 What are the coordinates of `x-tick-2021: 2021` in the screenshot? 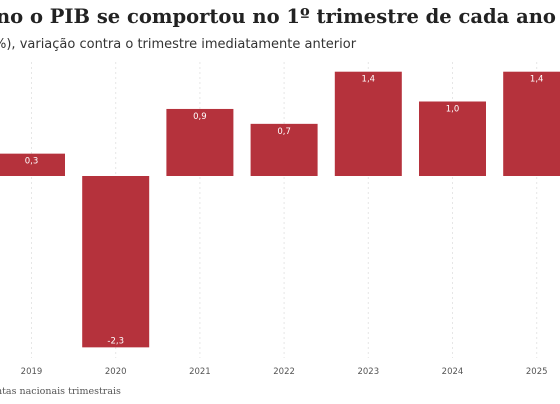 It's located at (200, 372).